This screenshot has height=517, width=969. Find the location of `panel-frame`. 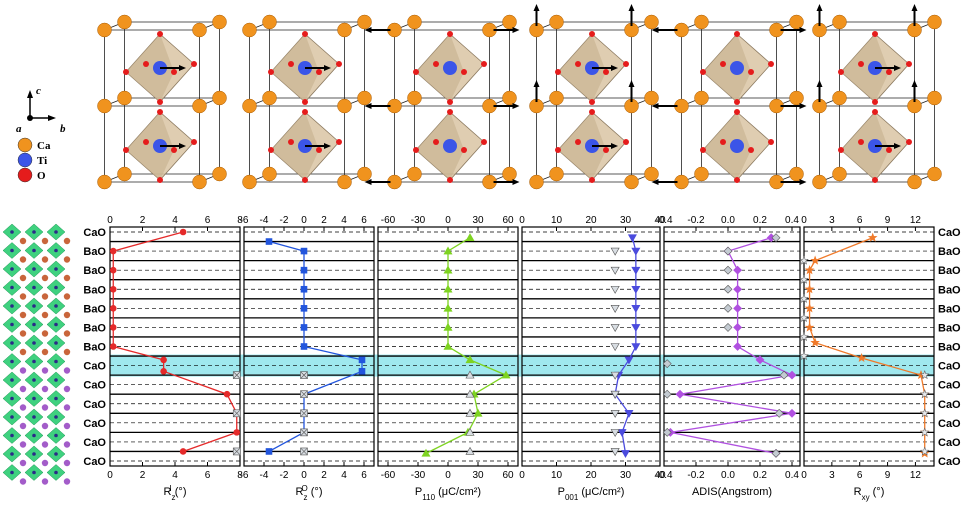

panel-frame is located at coordinates (869, 346).